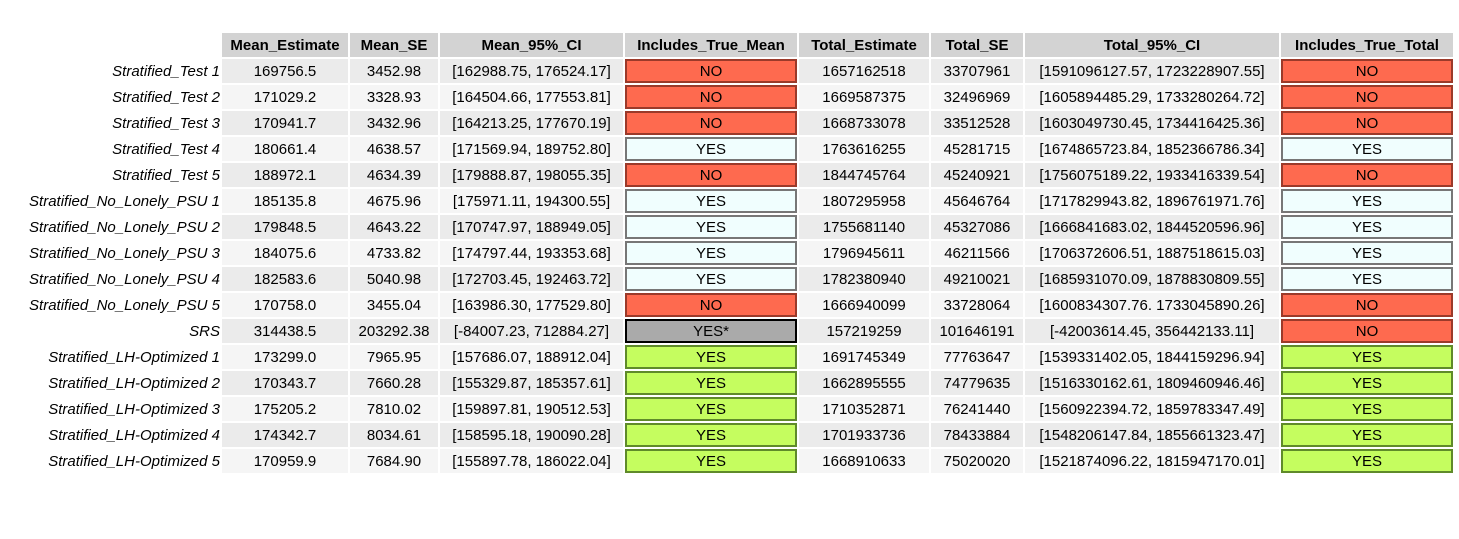  Describe the element at coordinates (285, 71) in the screenshot. I see `mean-estimate-cell: 169756.5` at that location.